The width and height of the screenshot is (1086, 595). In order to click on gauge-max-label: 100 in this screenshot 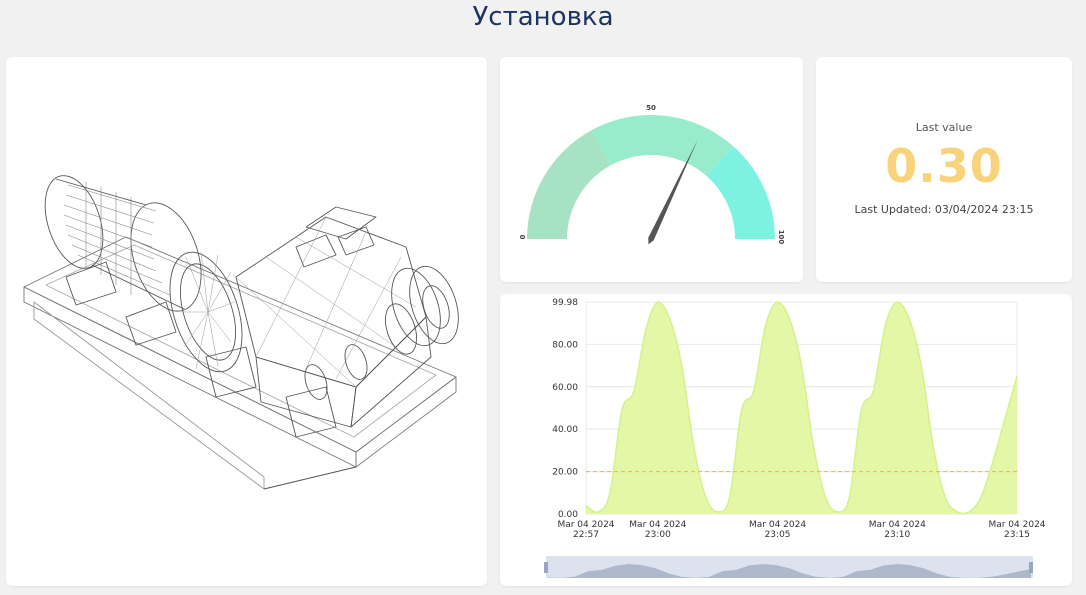, I will do `click(781, 237)`.